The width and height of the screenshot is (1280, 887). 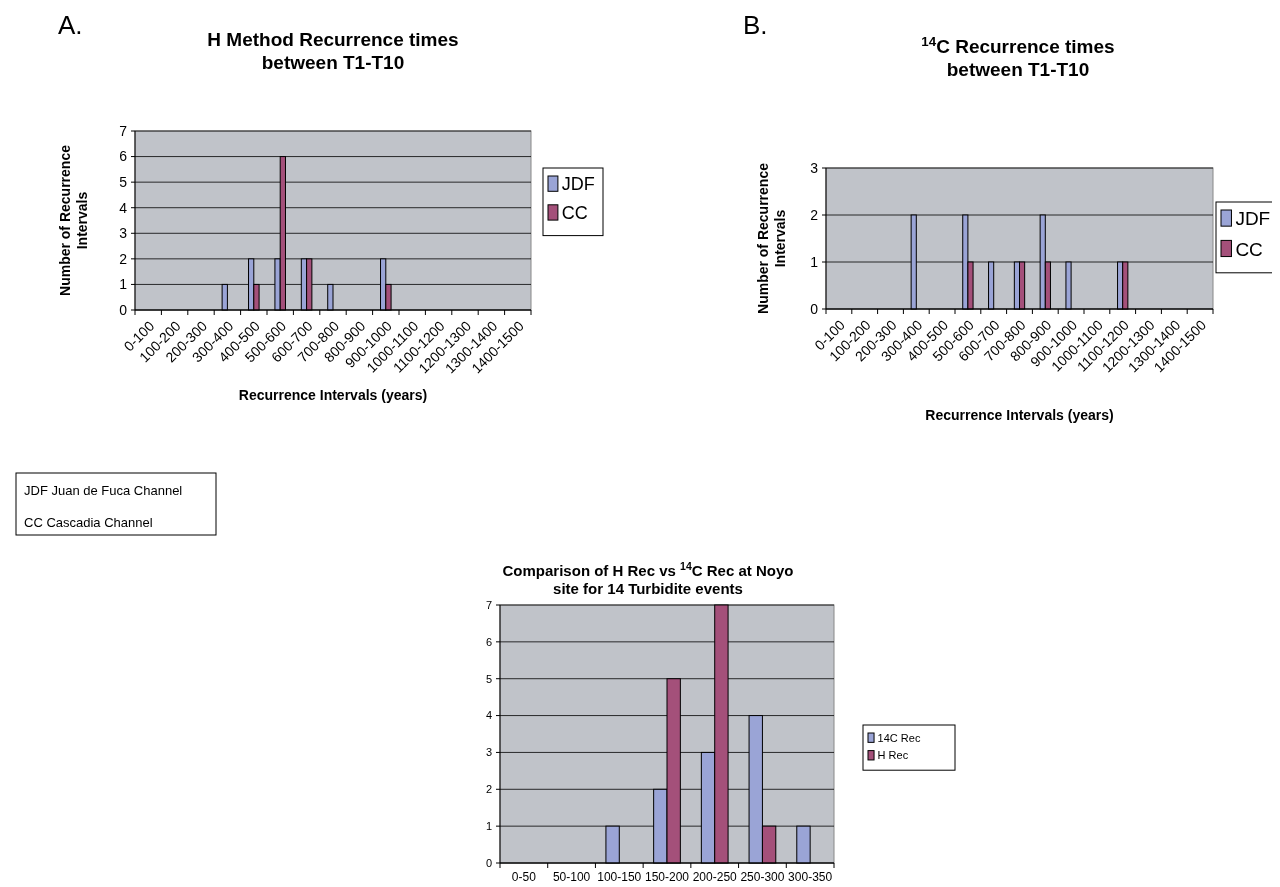 I want to click on x-tick-label: 150-200, so click(x=667, y=877).